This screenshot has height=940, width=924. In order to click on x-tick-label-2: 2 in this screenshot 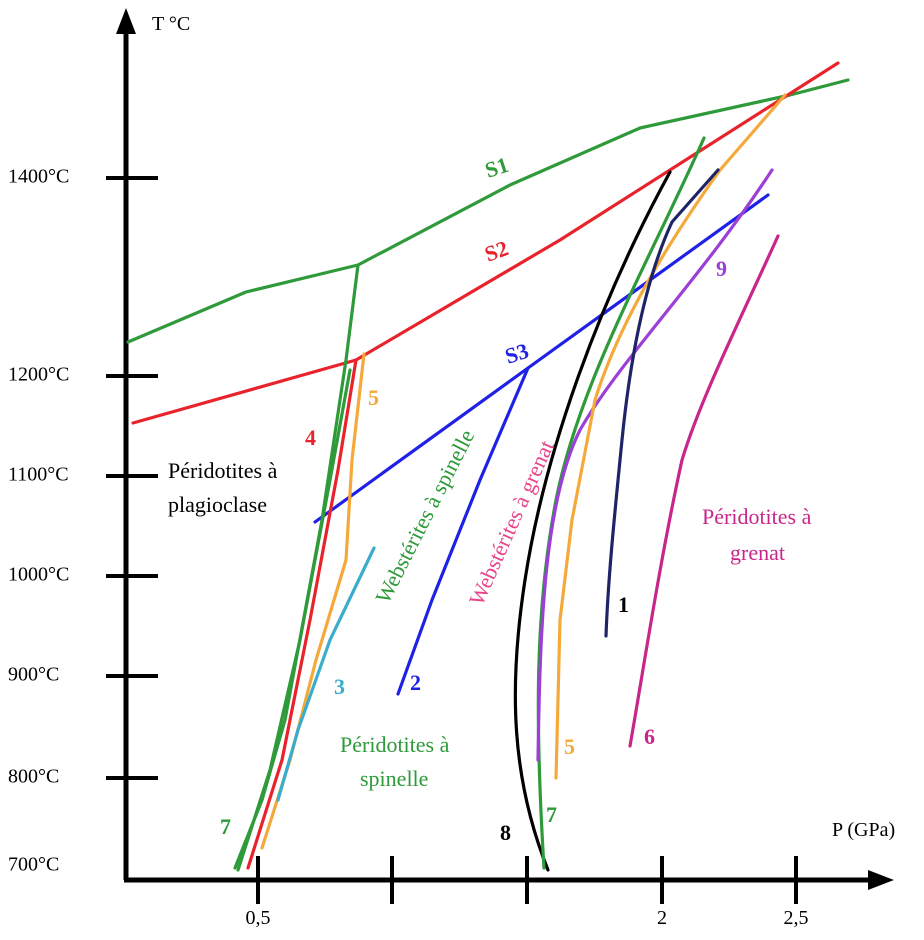, I will do `click(662, 918)`.